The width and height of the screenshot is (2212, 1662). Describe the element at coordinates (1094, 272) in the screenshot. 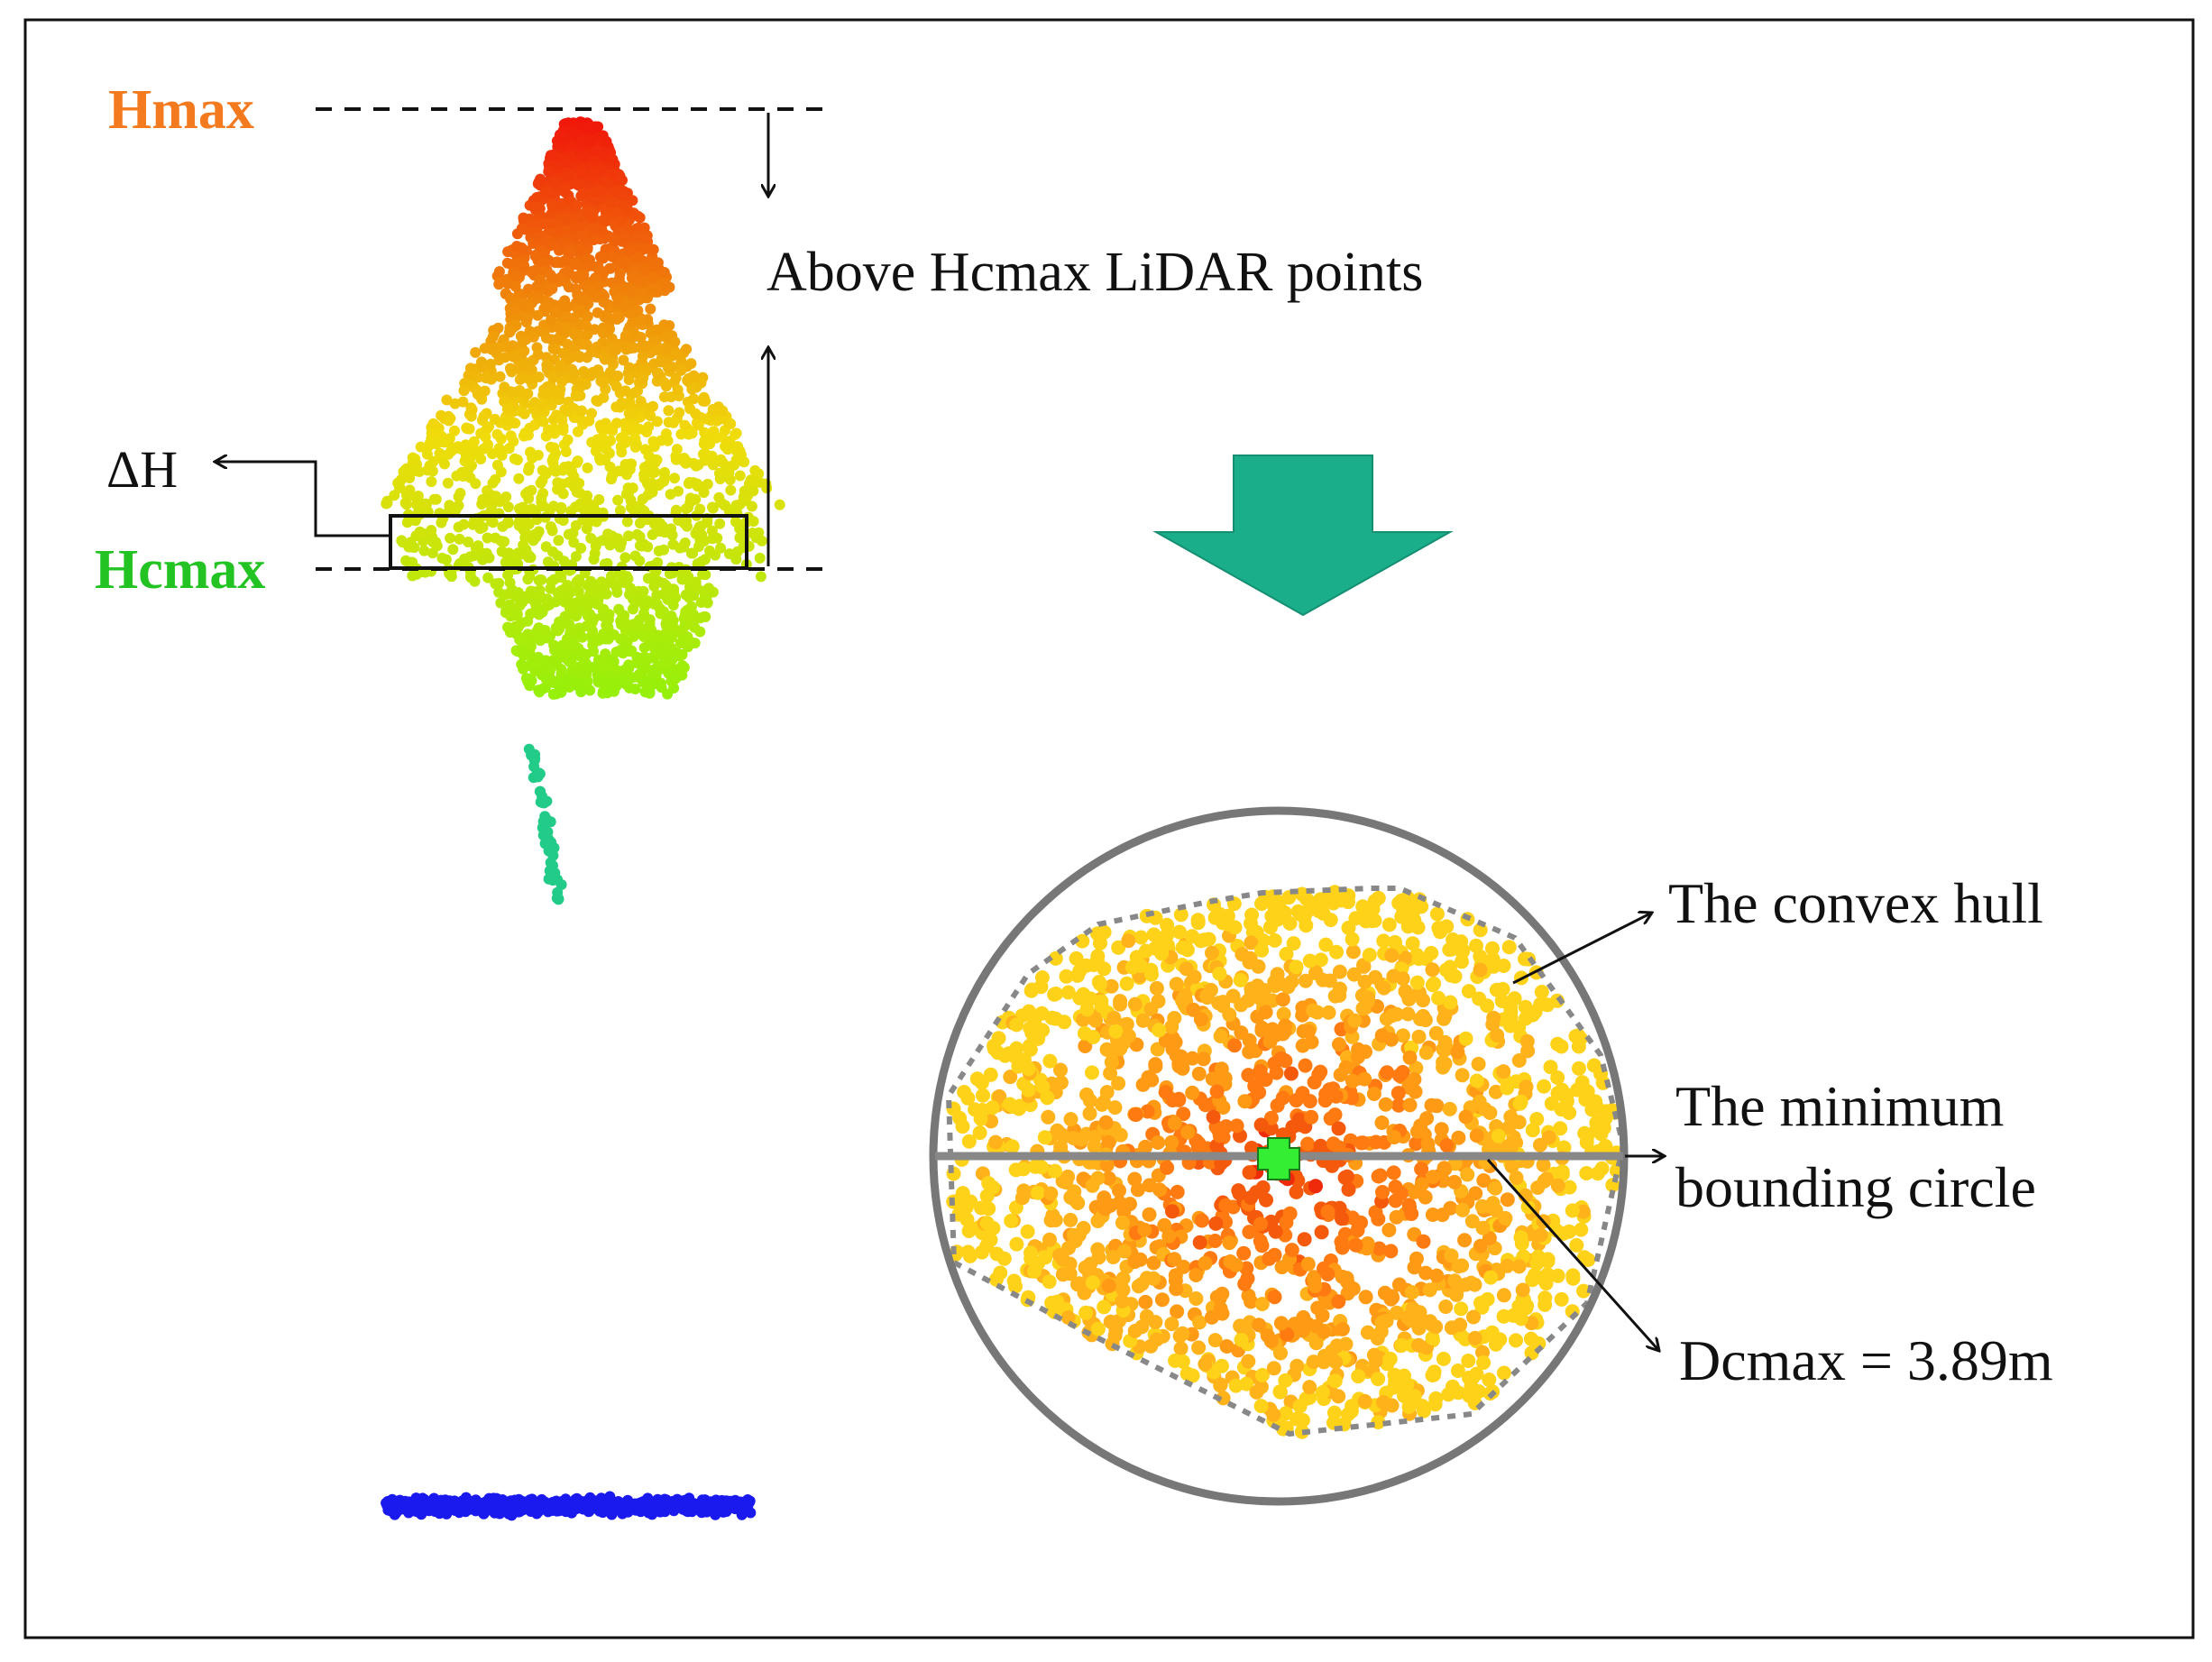

I see `above-points-label: Above Hcmax LiDAR points` at that location.